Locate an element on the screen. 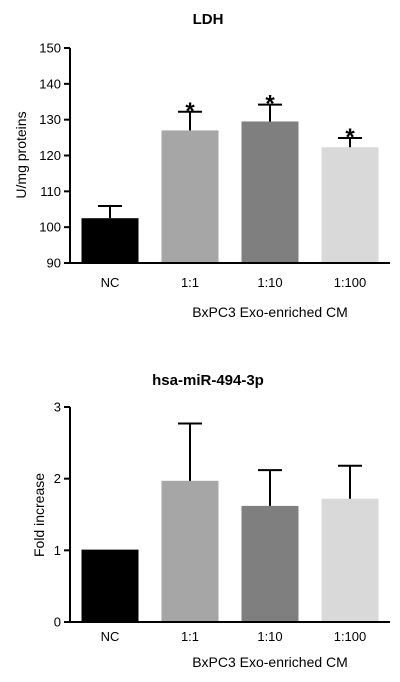 This screenshot has height=682, width=400. mir-x-tick-label: 1:1 is located at coordinates (190, 636).